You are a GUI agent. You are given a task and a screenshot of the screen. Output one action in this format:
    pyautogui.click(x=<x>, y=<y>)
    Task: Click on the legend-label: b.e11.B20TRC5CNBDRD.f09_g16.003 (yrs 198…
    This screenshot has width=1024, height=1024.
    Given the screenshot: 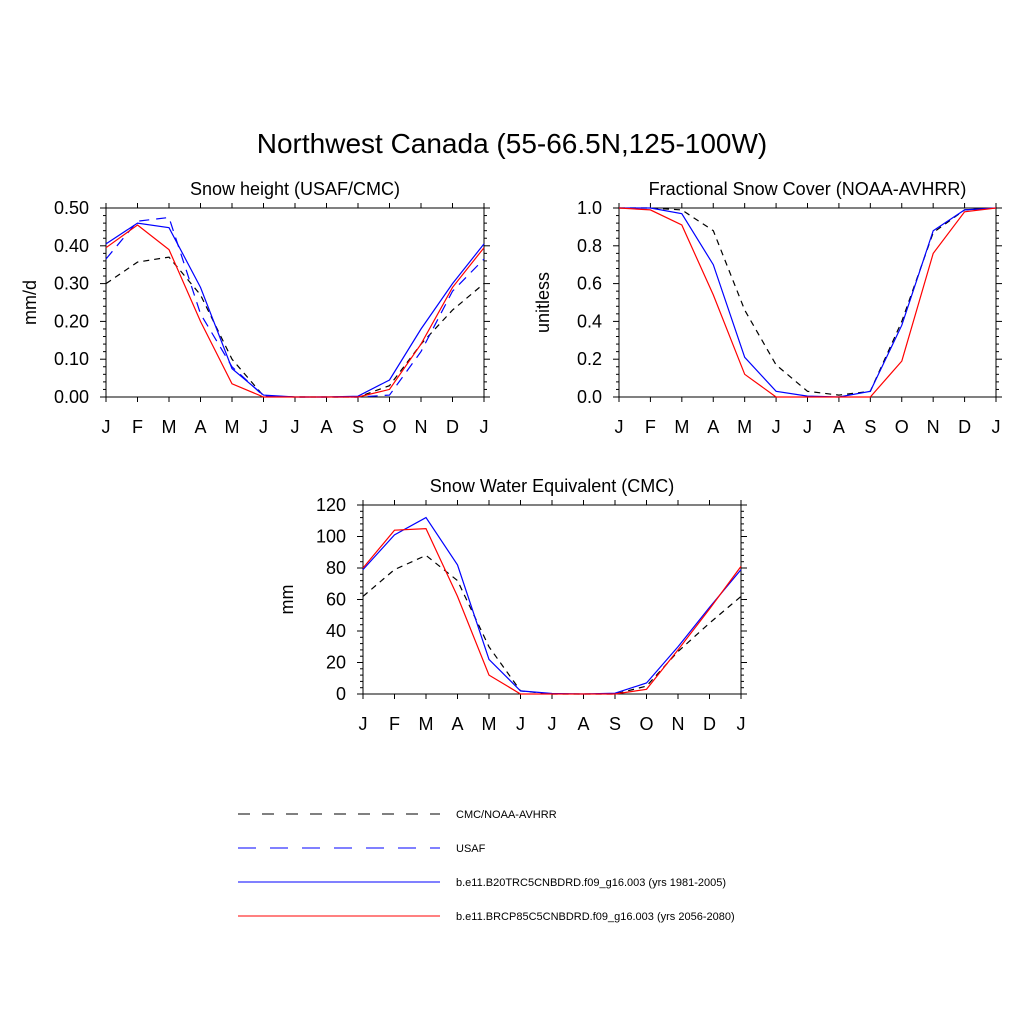 What is the action you would take?
    pyautogui.click(x=591, y=883)
    